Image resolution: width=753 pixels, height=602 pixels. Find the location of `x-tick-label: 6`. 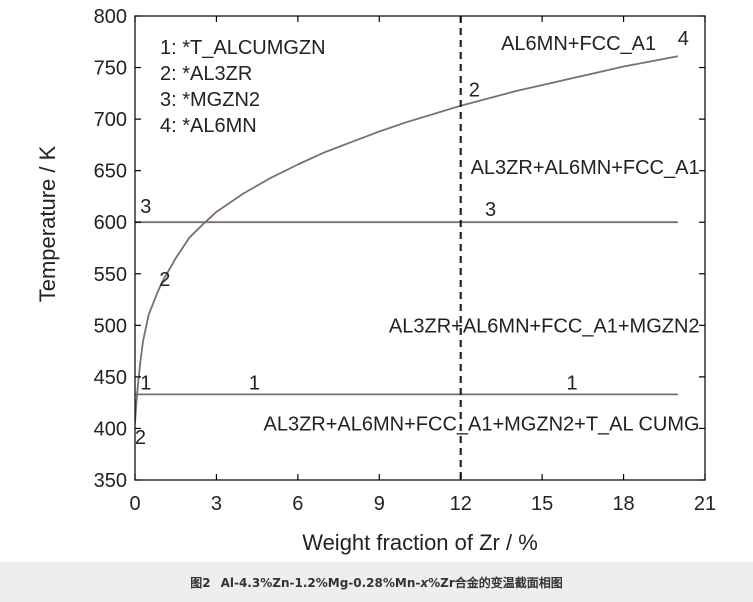

x-tick-label: 6 is located at coordinates (297, 504).